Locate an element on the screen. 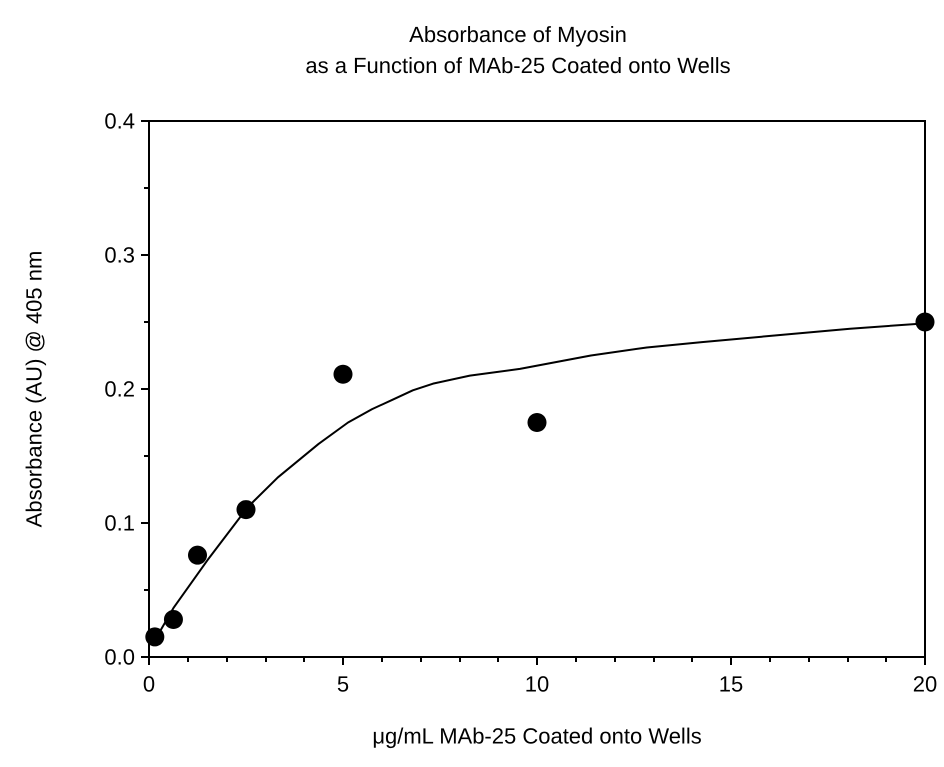  x-tick-label: 0 is located at coordinates (149, 684).